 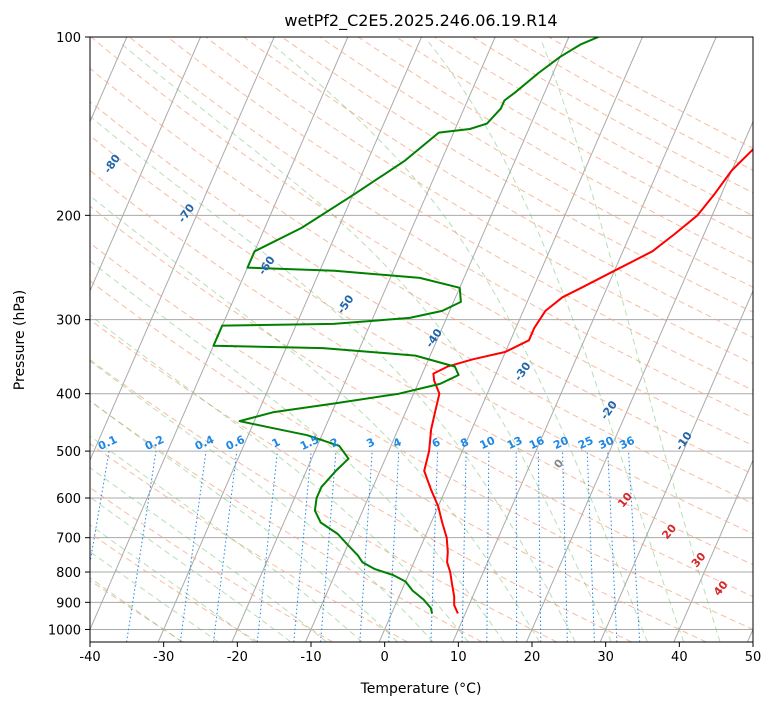 I want to click on y-tick-label: 600, so click(x=68, y=499).